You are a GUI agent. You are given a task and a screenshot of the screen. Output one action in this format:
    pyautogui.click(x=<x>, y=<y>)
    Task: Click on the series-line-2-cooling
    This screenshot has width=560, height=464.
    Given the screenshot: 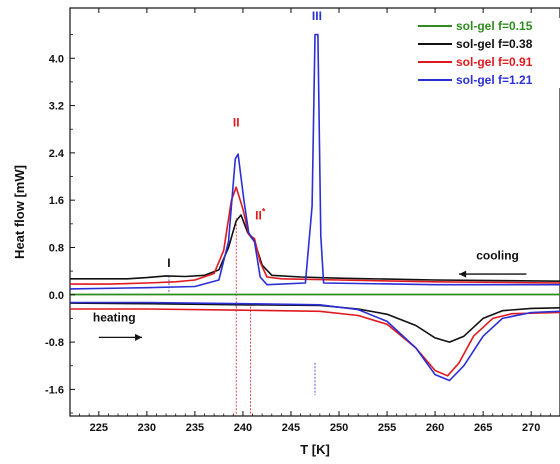 What is the action you would take?
    pyautogui.click(x=315, y=248)
    